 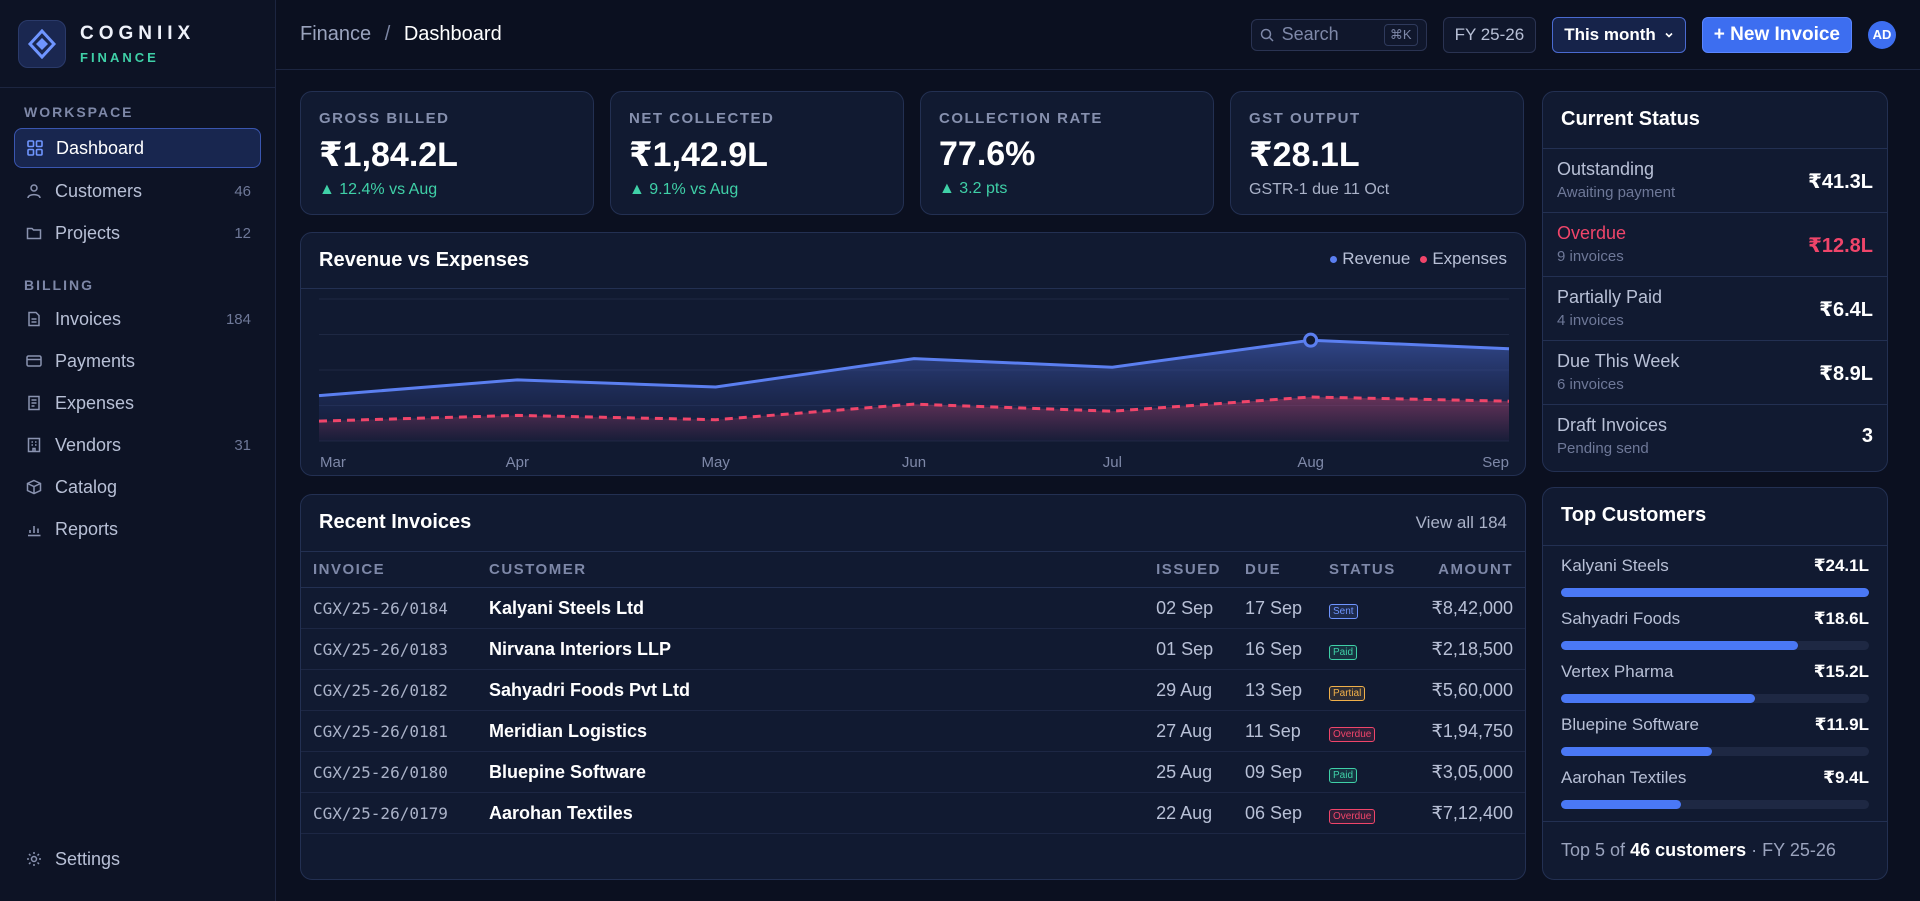 What do you see at coordinates (137, 148) in the screenshot?
I see `sidebar-item-dashboard: Dashboard` at bounding box center [137, 148].